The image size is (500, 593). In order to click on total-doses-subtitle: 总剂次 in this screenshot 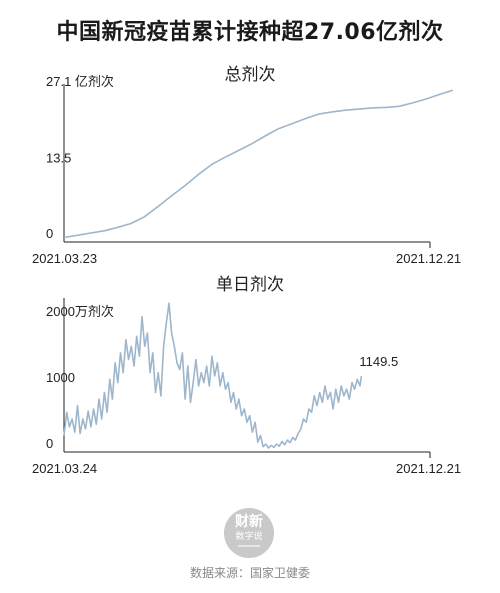, I will do `click(250, 75)`.